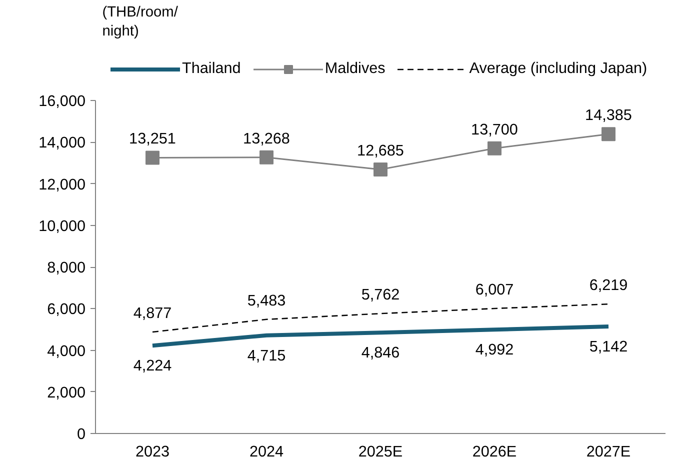  I want to click on x-tick-label: 2024, so click(266, 452).